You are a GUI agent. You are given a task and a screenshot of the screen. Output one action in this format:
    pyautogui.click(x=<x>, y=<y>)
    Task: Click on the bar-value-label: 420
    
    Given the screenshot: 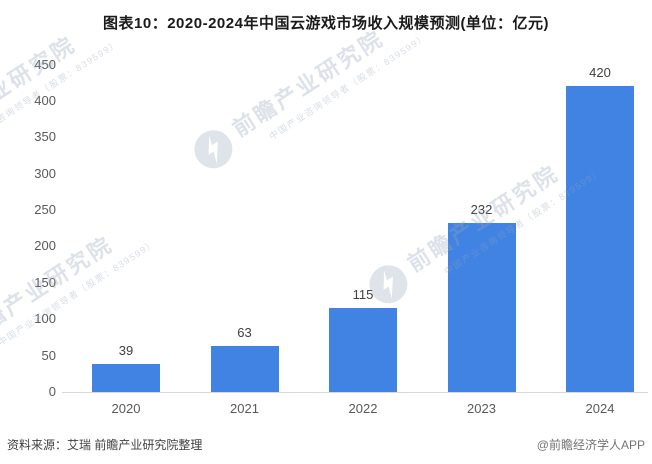 What is the action you would take?
    pyautogui.click(x=600, y=72)
    